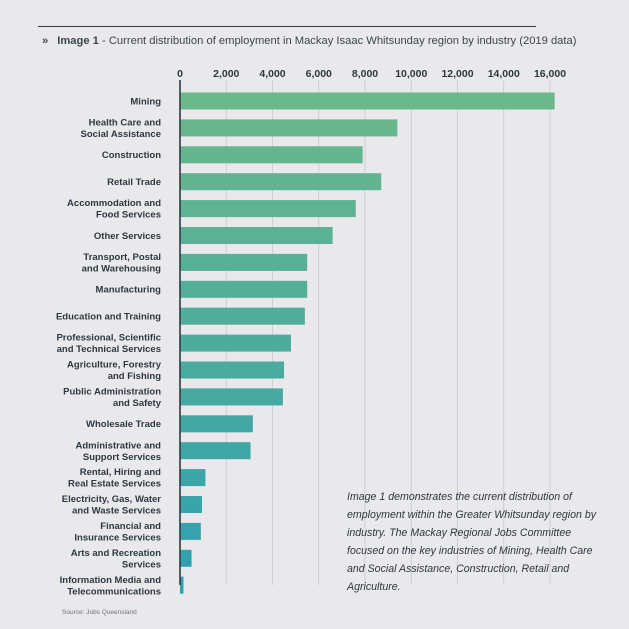 The image size is (629, 629). What do you see at coordinates (114, 365) in the screenshot?
I see `category-label-line: Agriculture, Forestry` at bounding box center [114, 365].